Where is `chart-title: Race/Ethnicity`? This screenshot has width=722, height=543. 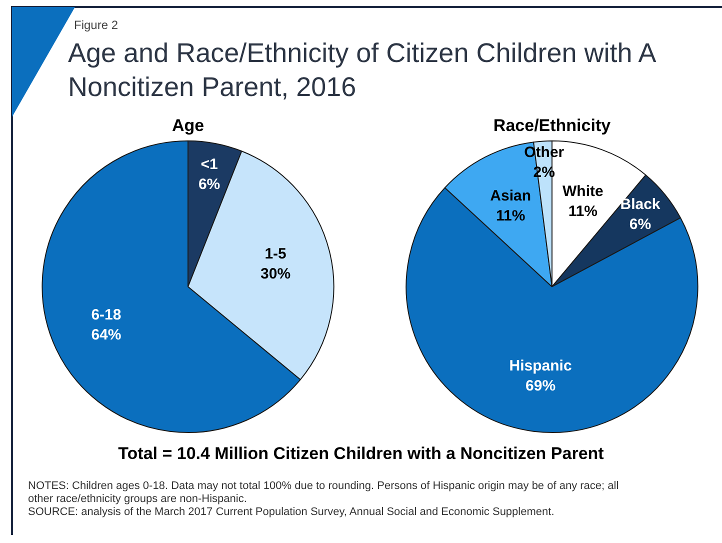
chart-title: Race/Ethnicity is located at coordinates (552, 125).